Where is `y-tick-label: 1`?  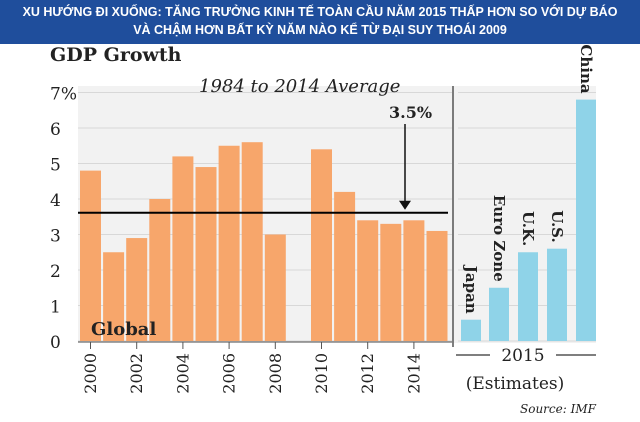
y-tick-label: 1 is located at coordinates (55, 308).